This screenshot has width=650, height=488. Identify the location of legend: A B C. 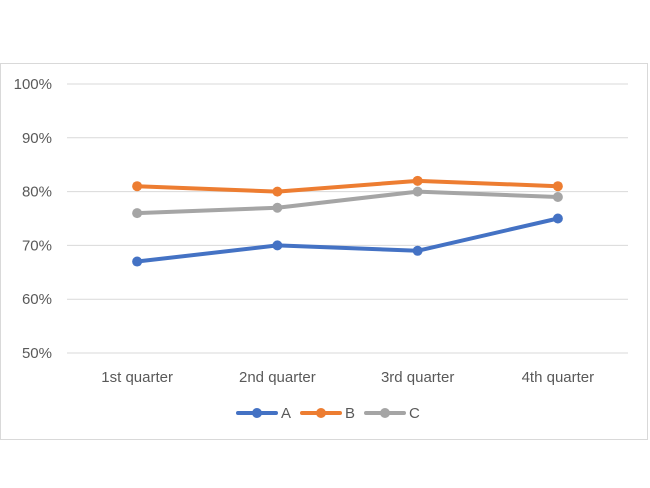
(328, 413).